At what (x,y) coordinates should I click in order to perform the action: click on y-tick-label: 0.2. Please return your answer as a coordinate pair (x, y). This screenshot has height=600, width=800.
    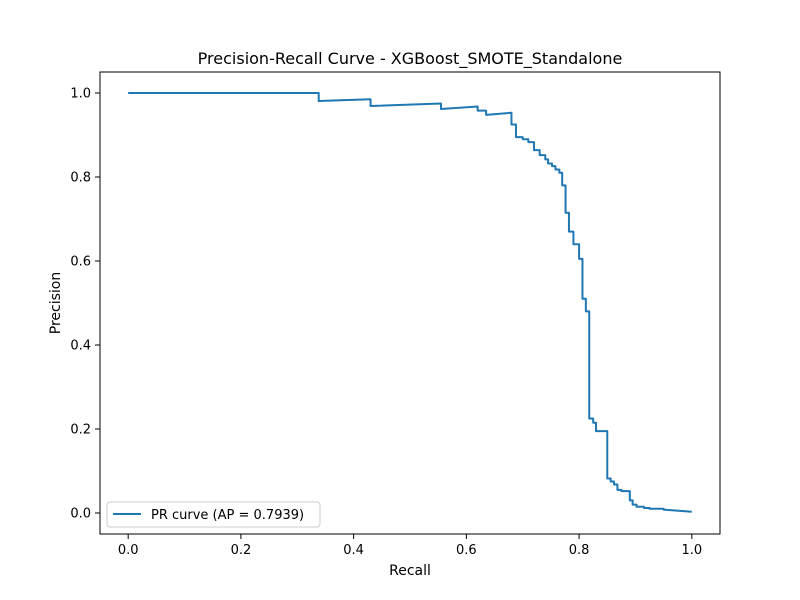
    Looking at the image, I should click on (80, 430).